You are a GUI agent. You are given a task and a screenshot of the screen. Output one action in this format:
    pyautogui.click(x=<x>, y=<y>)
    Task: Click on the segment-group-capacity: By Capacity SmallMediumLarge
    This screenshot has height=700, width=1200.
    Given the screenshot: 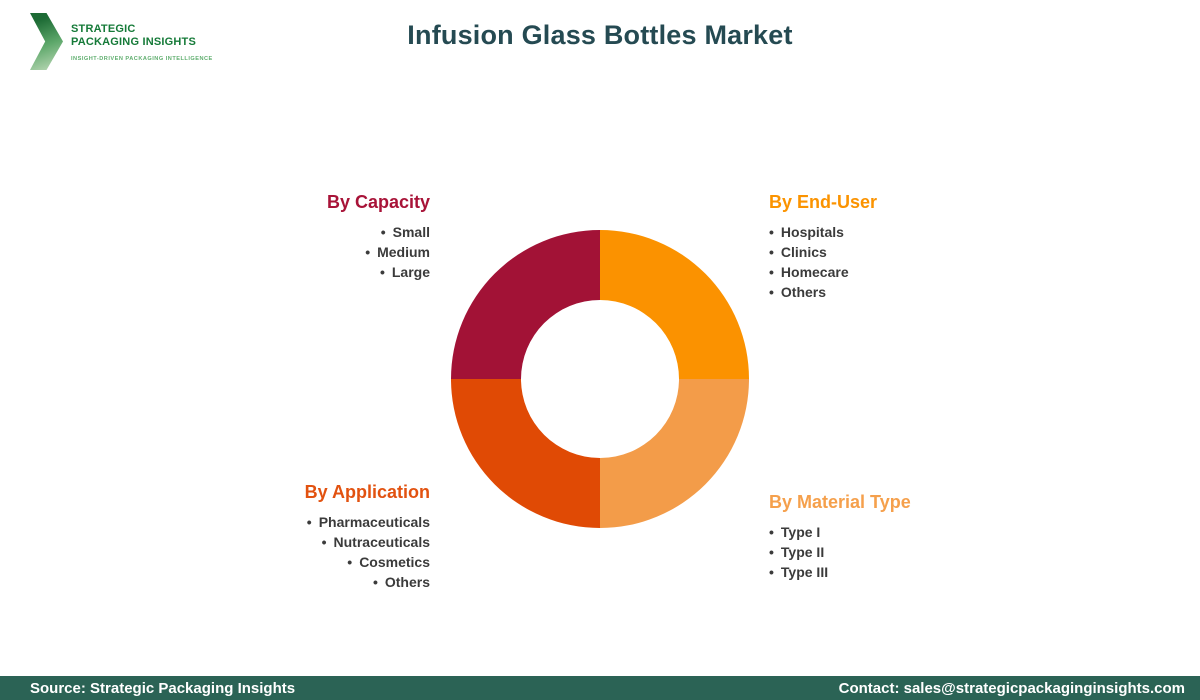 What is the action you would take?
    pyautogui.click(x=378, y=237)
    